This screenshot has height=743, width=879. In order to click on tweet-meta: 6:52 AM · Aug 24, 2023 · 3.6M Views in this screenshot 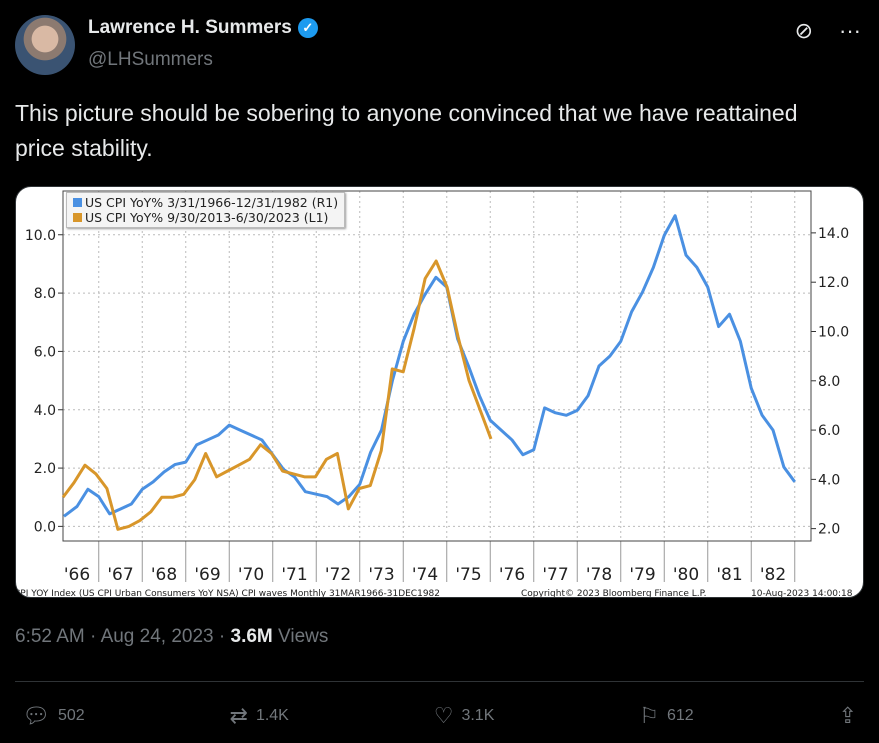, I will do `click(172, 636)`.